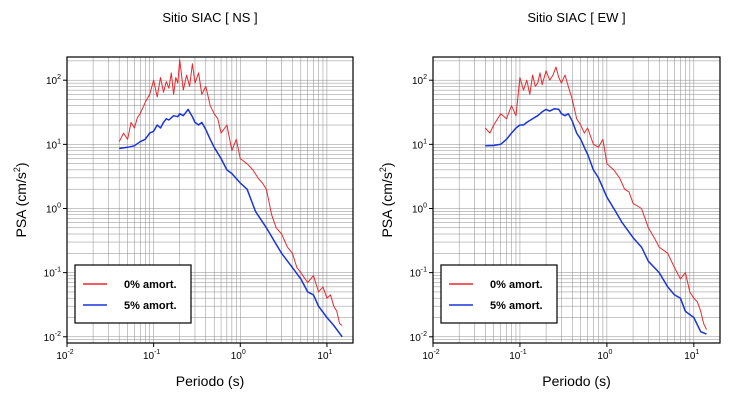 This screenshot has width=730, height=400. What do you see at coordinates (576, 17) in the screenshot?
I see `chart-title: Sitio SIAC [ EW ]` at bounding box center [576, 17].